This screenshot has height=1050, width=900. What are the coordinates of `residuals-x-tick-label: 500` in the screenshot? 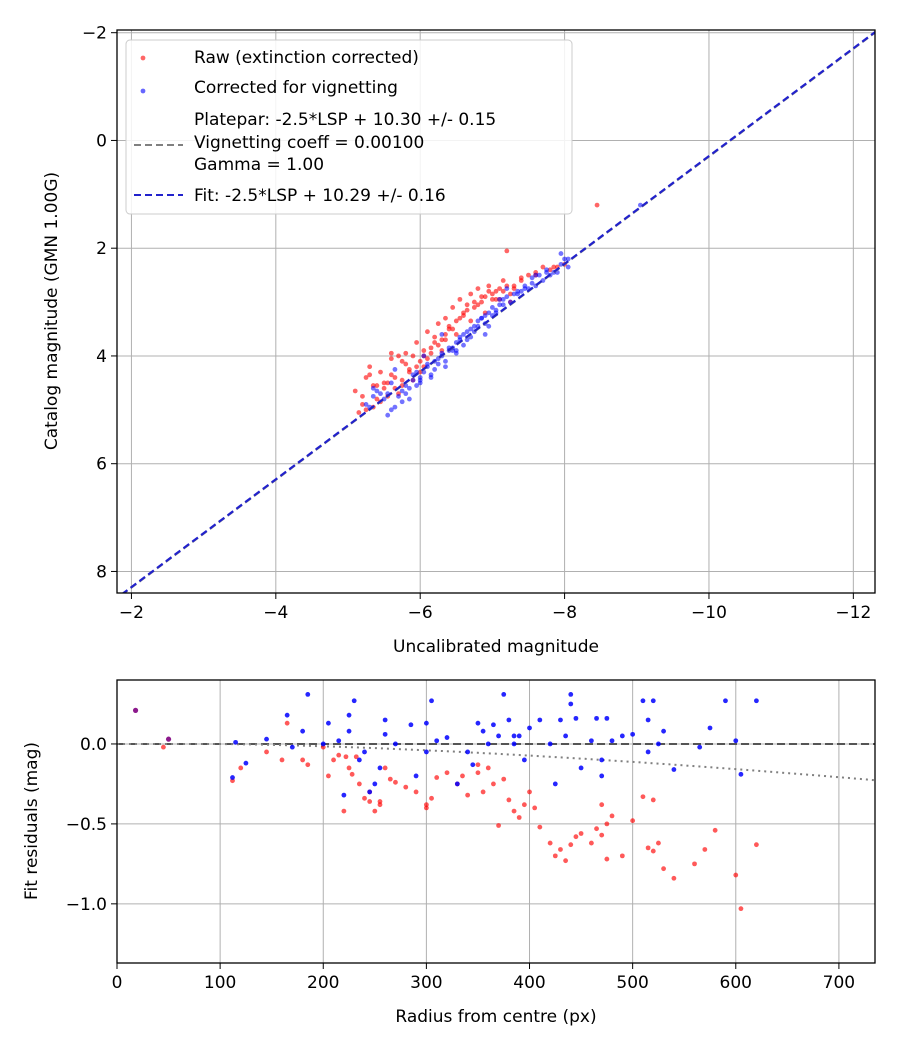 It's located at (632, 983).